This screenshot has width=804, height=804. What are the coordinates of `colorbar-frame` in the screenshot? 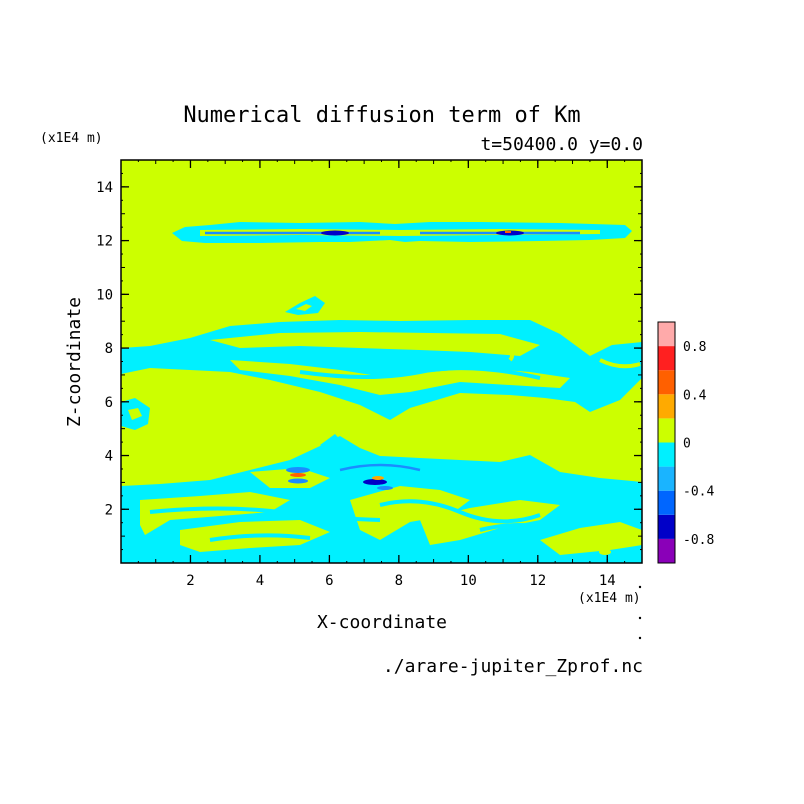 It's located at (666, 442).